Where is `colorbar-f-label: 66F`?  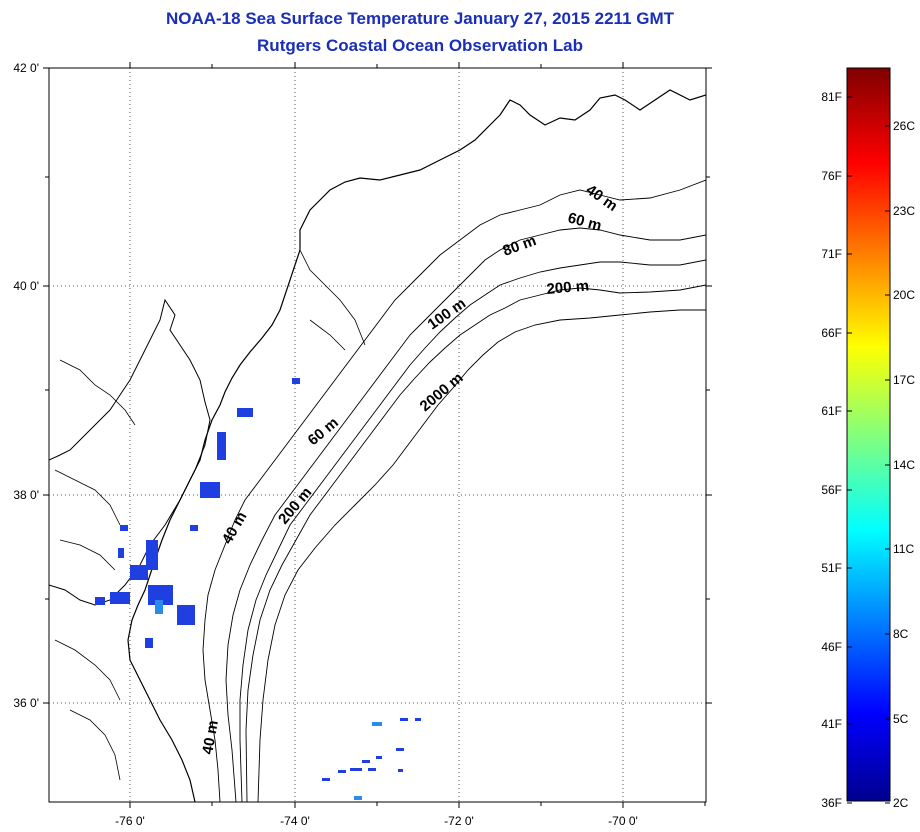 colorbar-f-label: 66F is located at coordinates (831, 333).